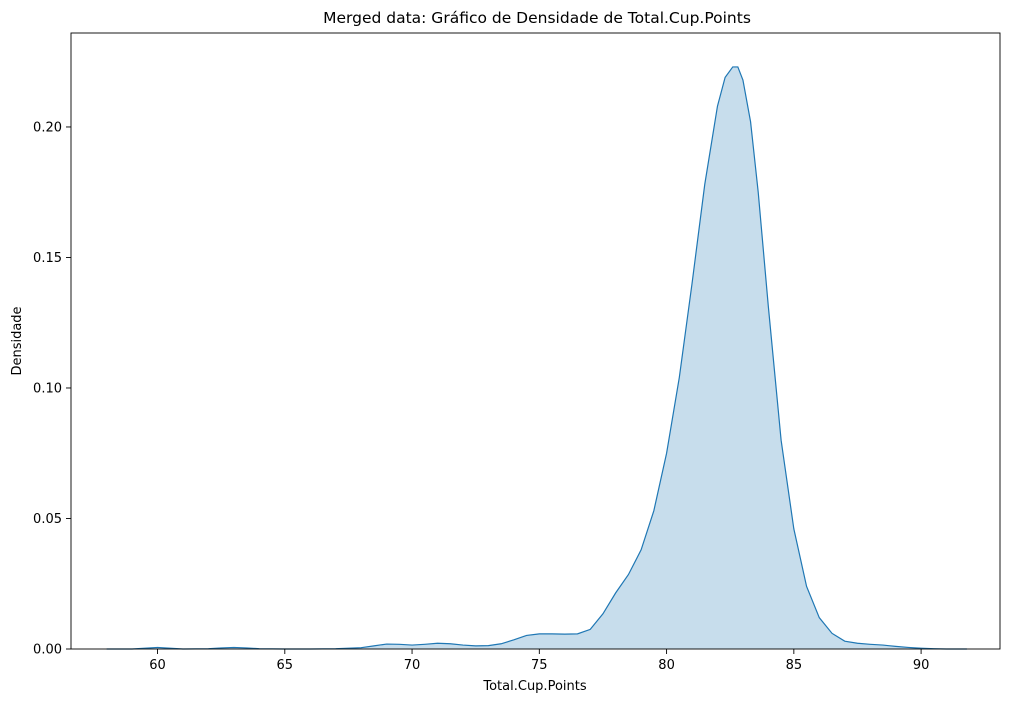 The height and width of the screenshot is (702, 1010). Describe the element at coordinates (539, 665) in the screenshot. I see `x-tick-label: 75` at that location.